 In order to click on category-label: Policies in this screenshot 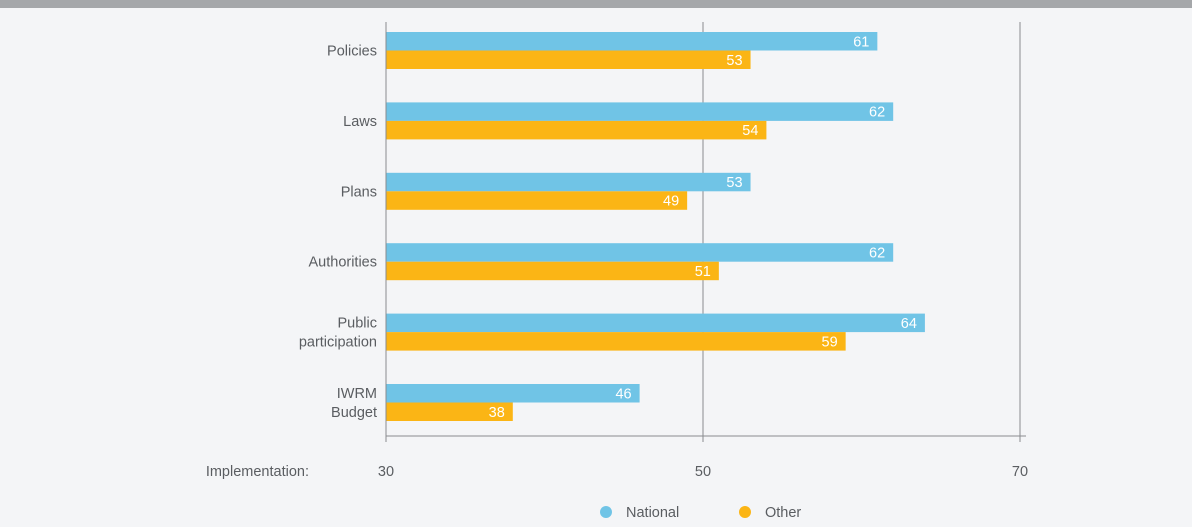, I will do `click(352, 52)`.